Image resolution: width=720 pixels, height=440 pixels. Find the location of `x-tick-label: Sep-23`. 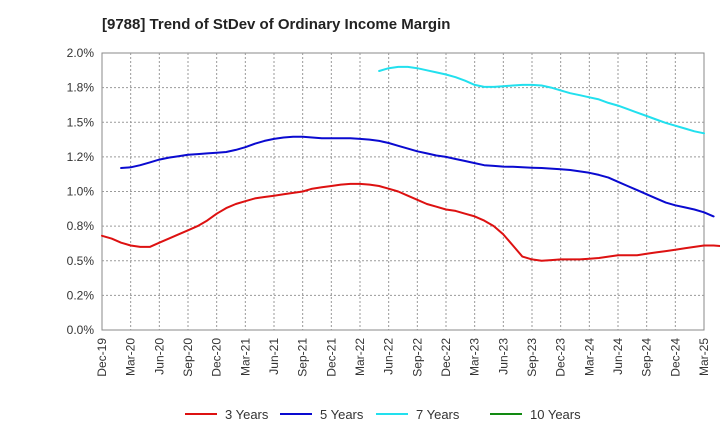

x-tick-label: Sep-23 is located at coordinates (532, 357).